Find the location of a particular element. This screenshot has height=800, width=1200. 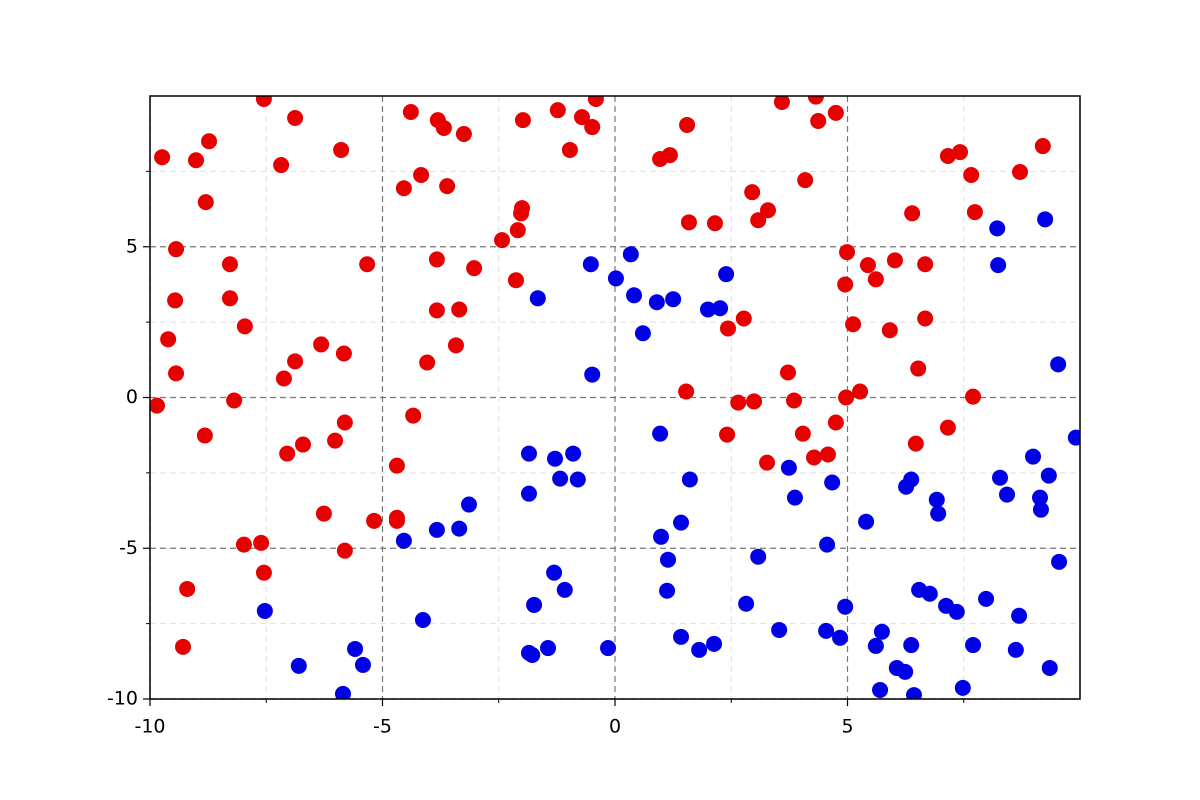

y-tick-label: -10 is located at coordinates (122, 699).